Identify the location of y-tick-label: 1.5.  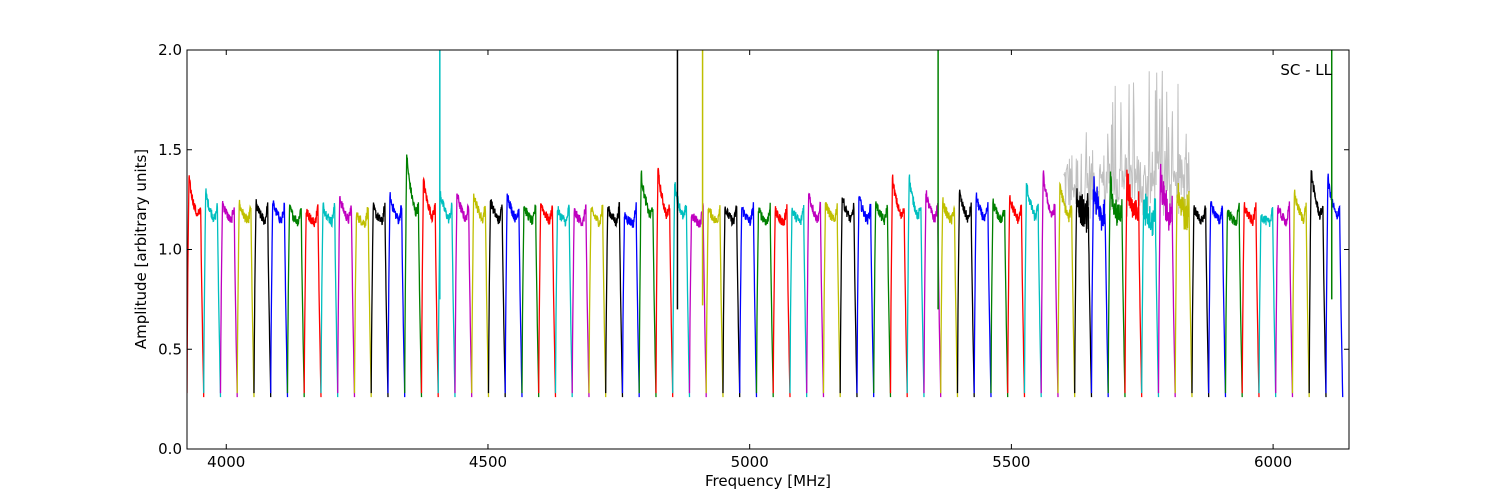
(170, 150).